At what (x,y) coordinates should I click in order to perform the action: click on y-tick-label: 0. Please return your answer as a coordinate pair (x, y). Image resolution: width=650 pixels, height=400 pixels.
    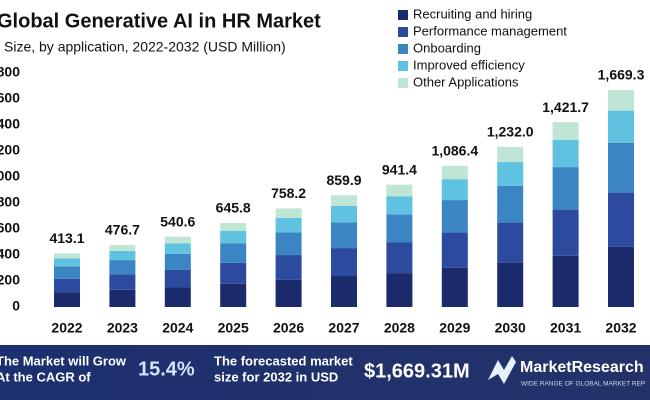
    Looking at the image, I should click on (16, 306).